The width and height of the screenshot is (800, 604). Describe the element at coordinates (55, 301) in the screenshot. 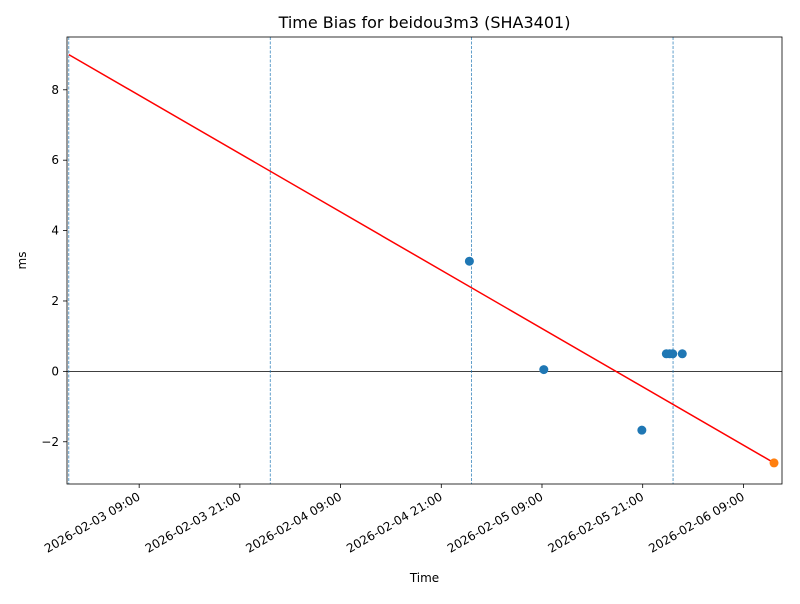

I see `y-tick-label: 2` at that location.